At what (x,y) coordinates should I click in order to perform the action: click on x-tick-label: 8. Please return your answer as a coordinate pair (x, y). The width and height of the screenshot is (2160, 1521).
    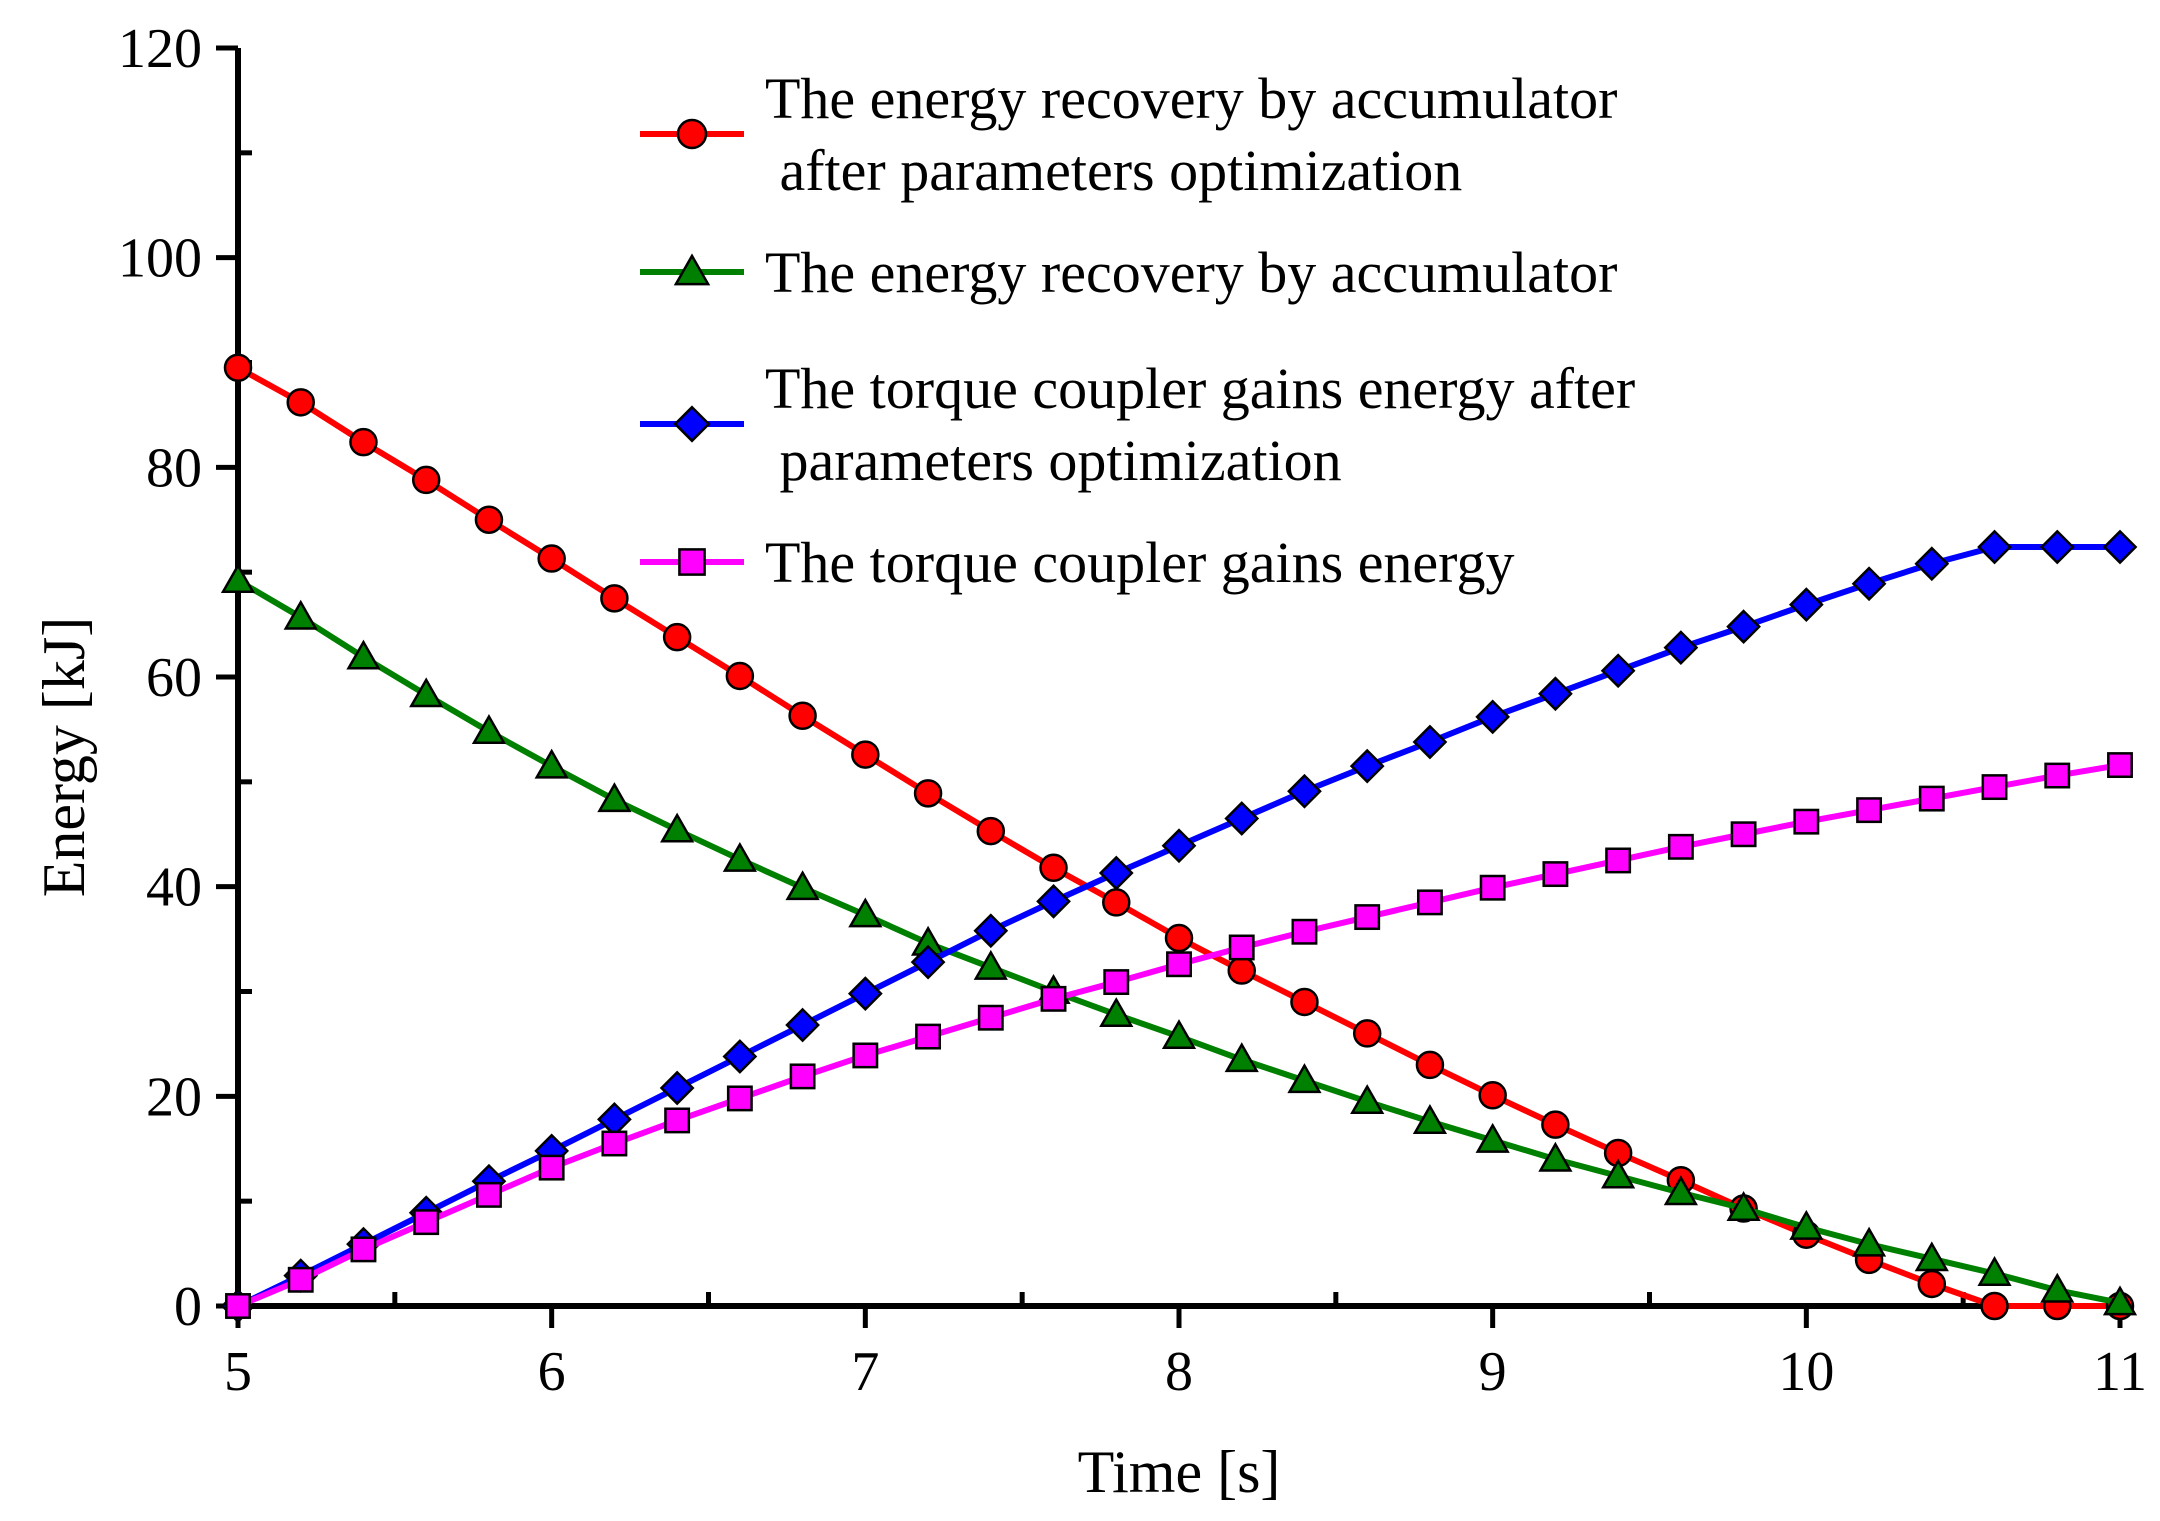
    Looking at the image, I should click on (1179, 1372).